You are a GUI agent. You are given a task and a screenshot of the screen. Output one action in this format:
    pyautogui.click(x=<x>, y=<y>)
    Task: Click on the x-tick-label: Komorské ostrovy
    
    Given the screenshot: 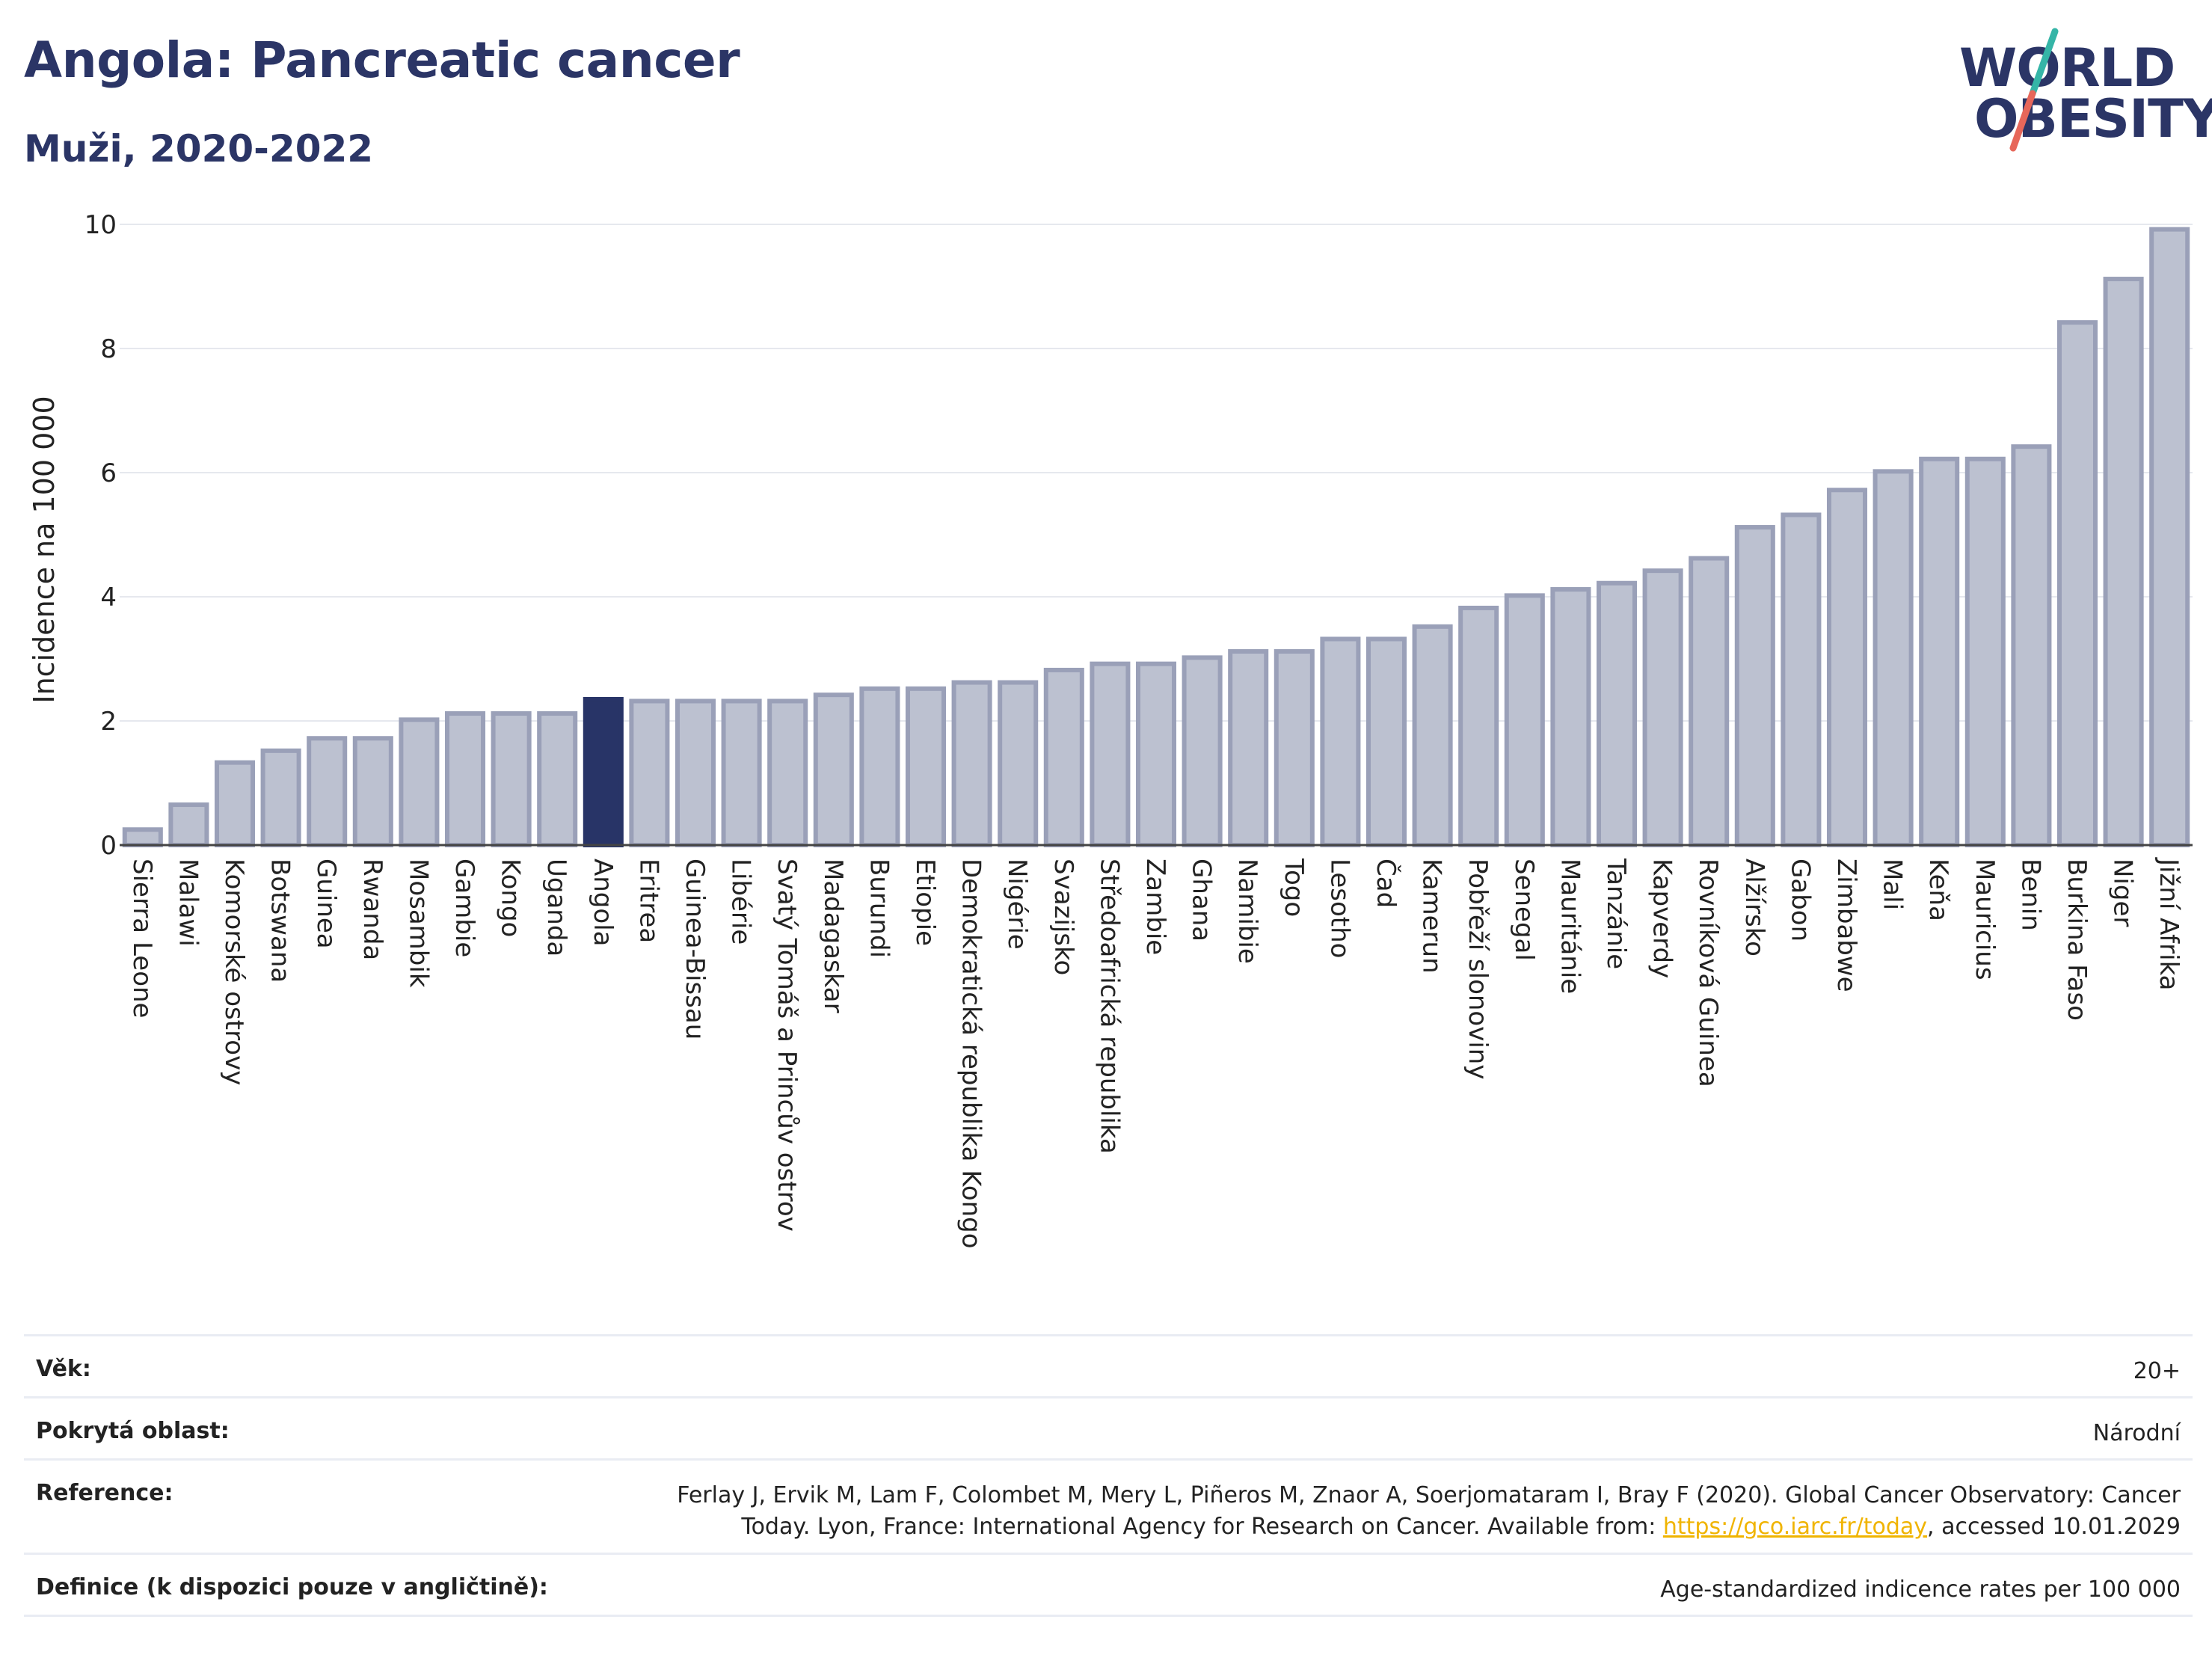 What is the action you would take?
    pyautogui.click(x=234, y=972)
    